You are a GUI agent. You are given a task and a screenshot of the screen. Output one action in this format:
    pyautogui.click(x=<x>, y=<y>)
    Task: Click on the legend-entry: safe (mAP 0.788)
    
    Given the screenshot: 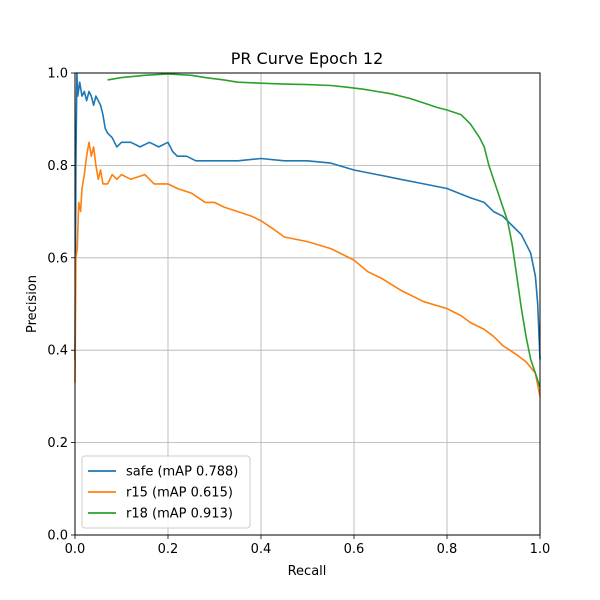 What is the action you would take?
    pyautogui.click(x=182, y=472)
    